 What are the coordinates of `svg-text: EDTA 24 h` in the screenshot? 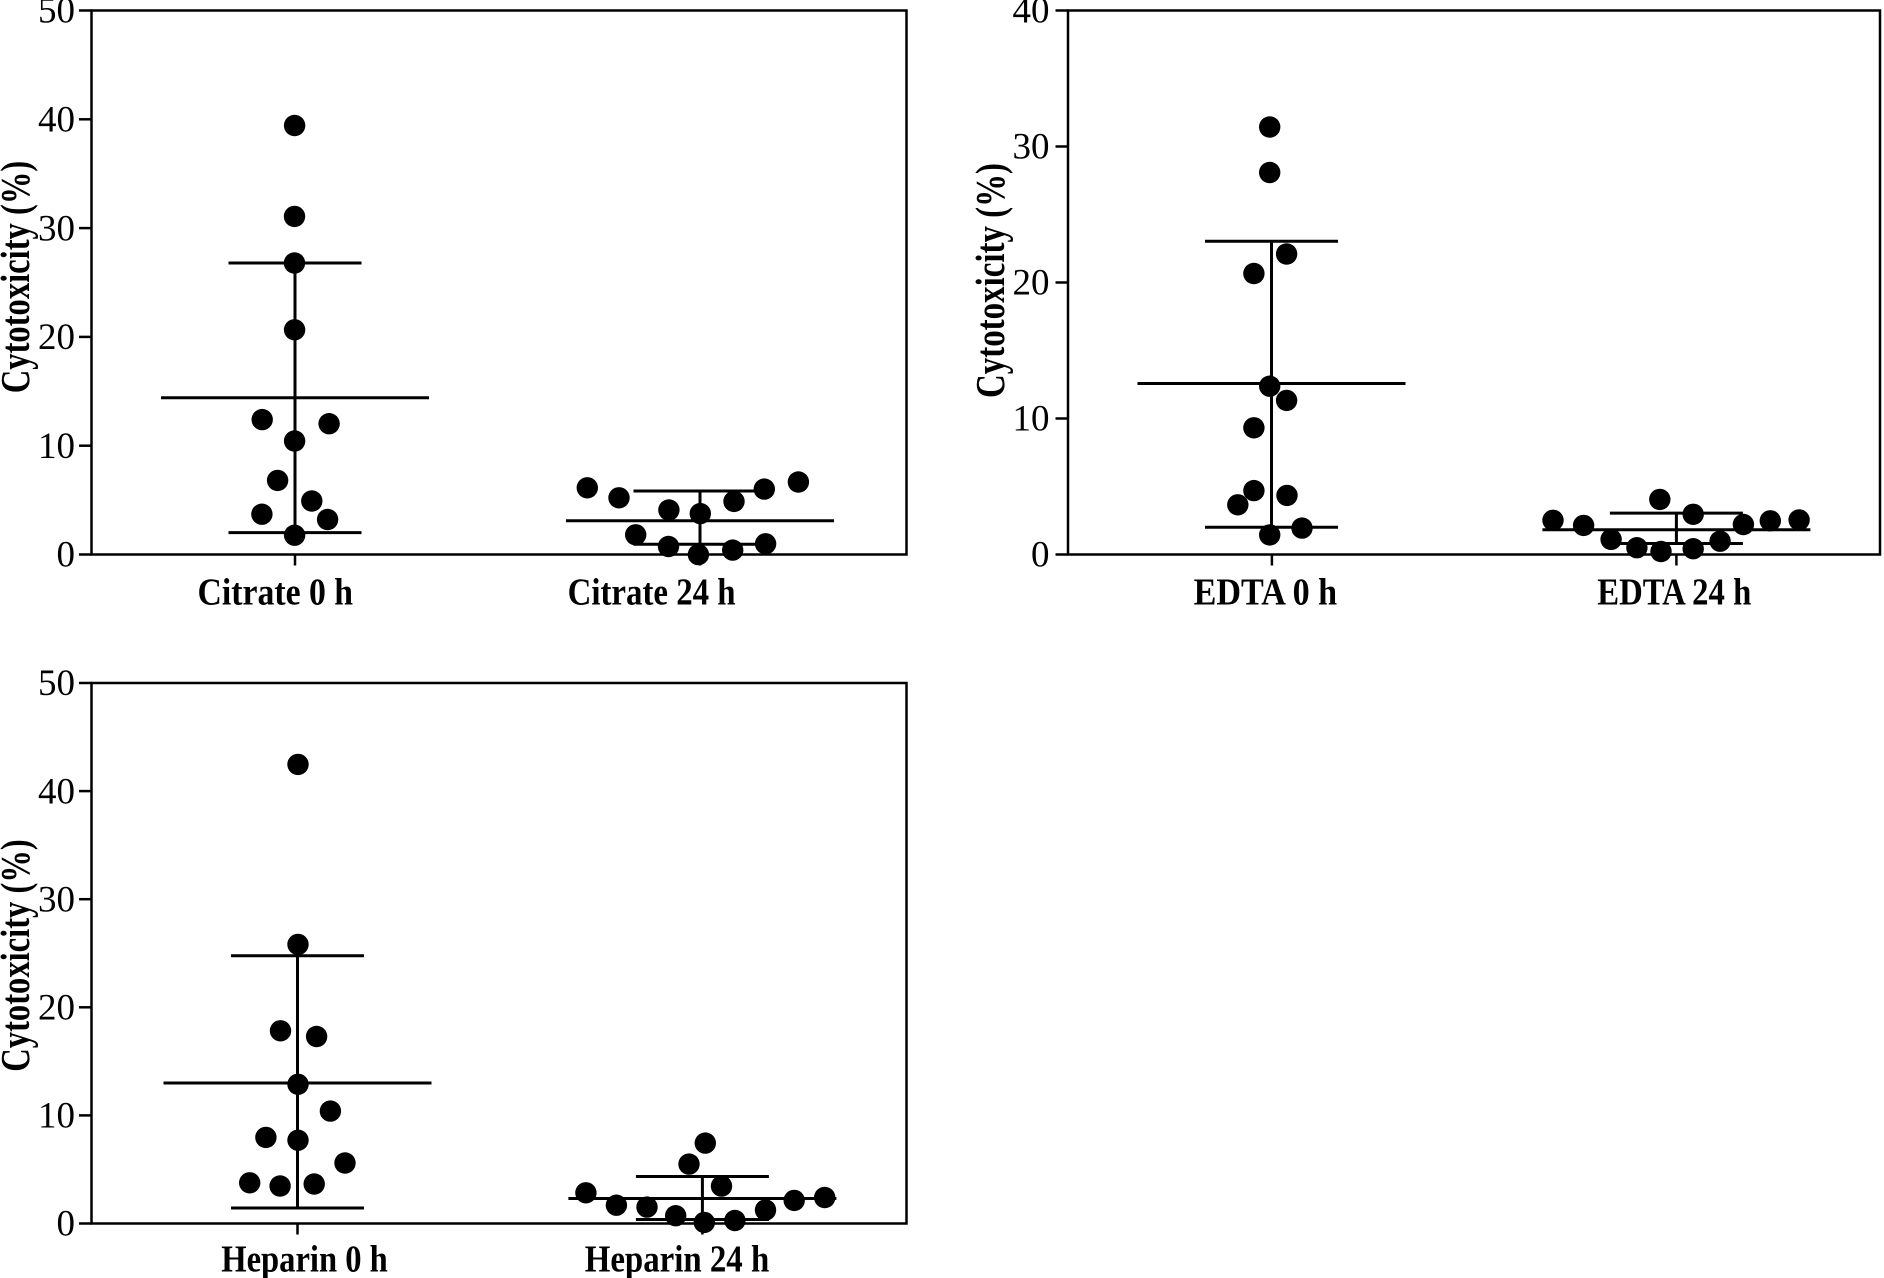 It's located at (1674, 593).